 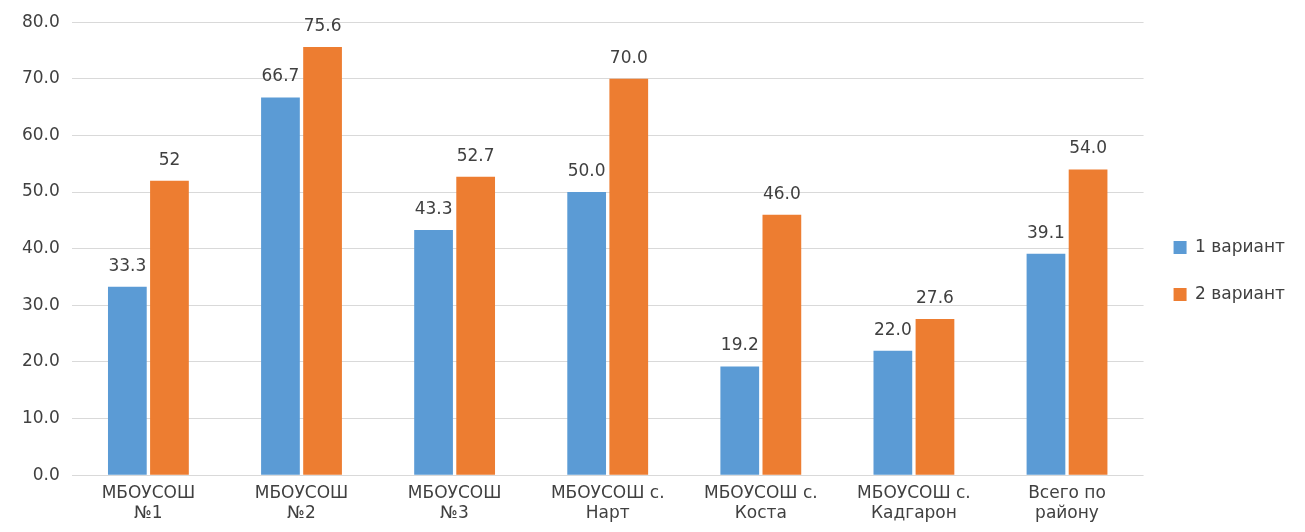 I want to click on data-label: 19.2, so click(x=739, y=344).